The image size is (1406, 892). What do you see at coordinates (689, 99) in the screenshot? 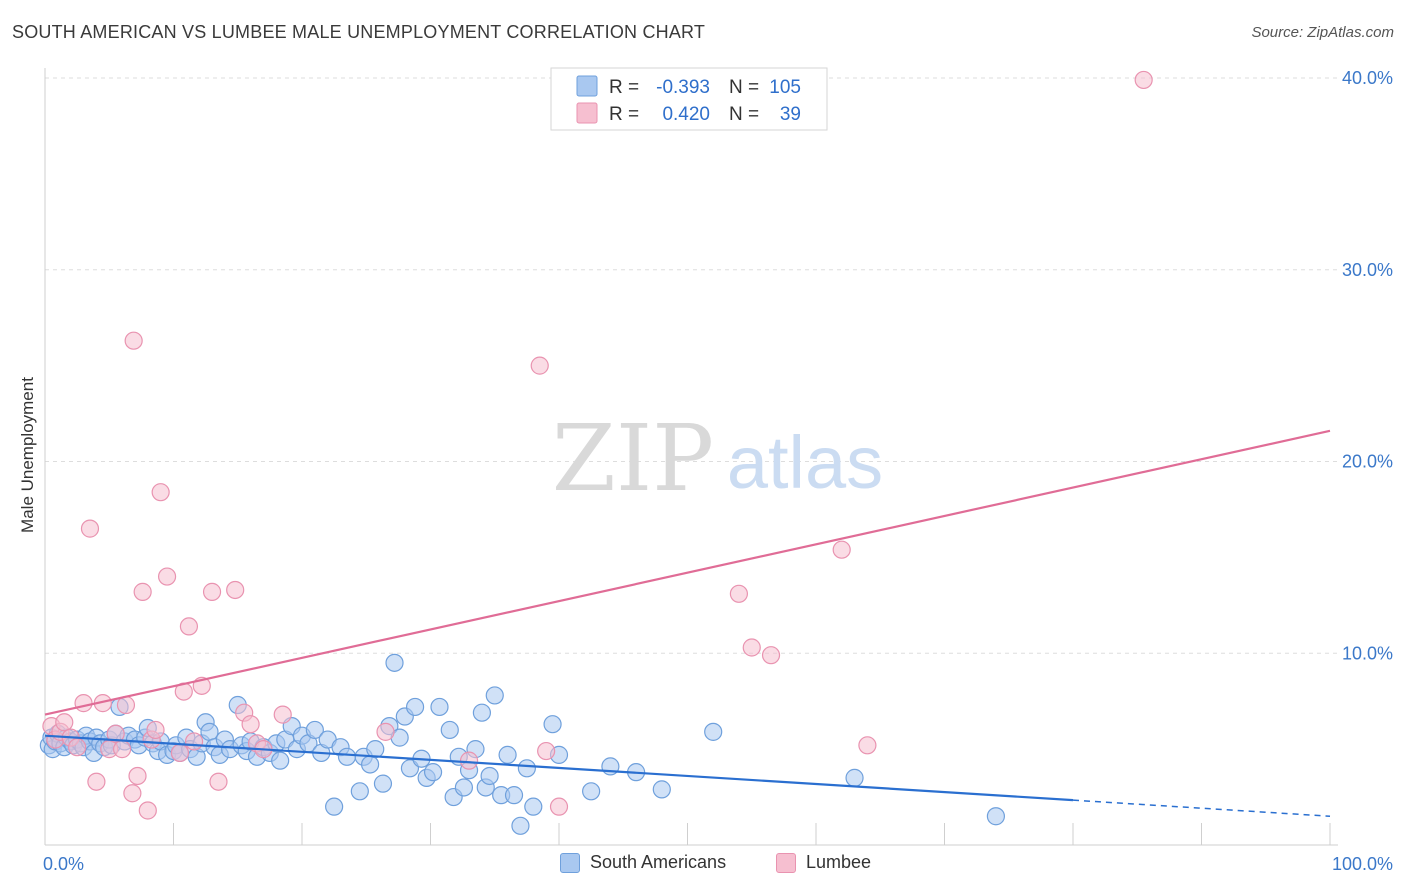
I see `legend-stats: R = -0.393 N = 105 R = 0.420 N = 39` at bounding box center [689, 99].